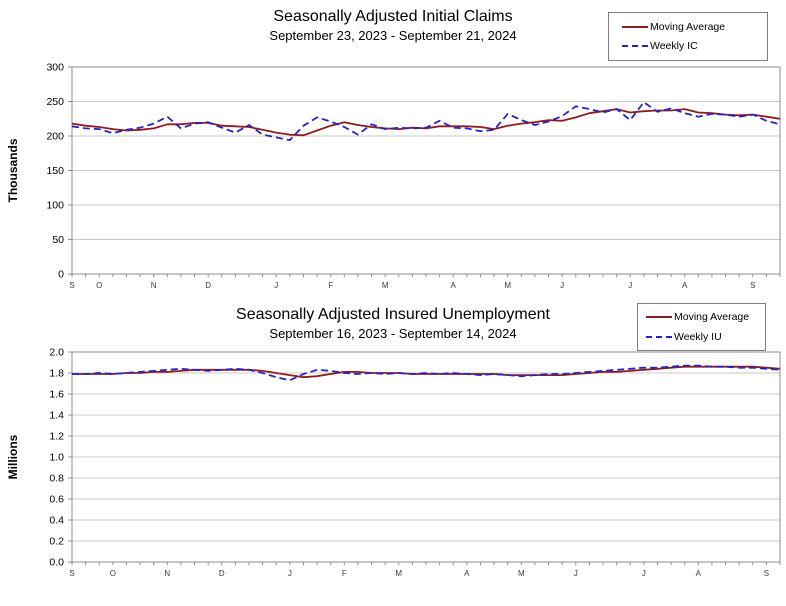  What do you see at coordinates (13, 170) in the screenshot?
I see `y-axis-title: Thousands` at bounding box center [13, 170].